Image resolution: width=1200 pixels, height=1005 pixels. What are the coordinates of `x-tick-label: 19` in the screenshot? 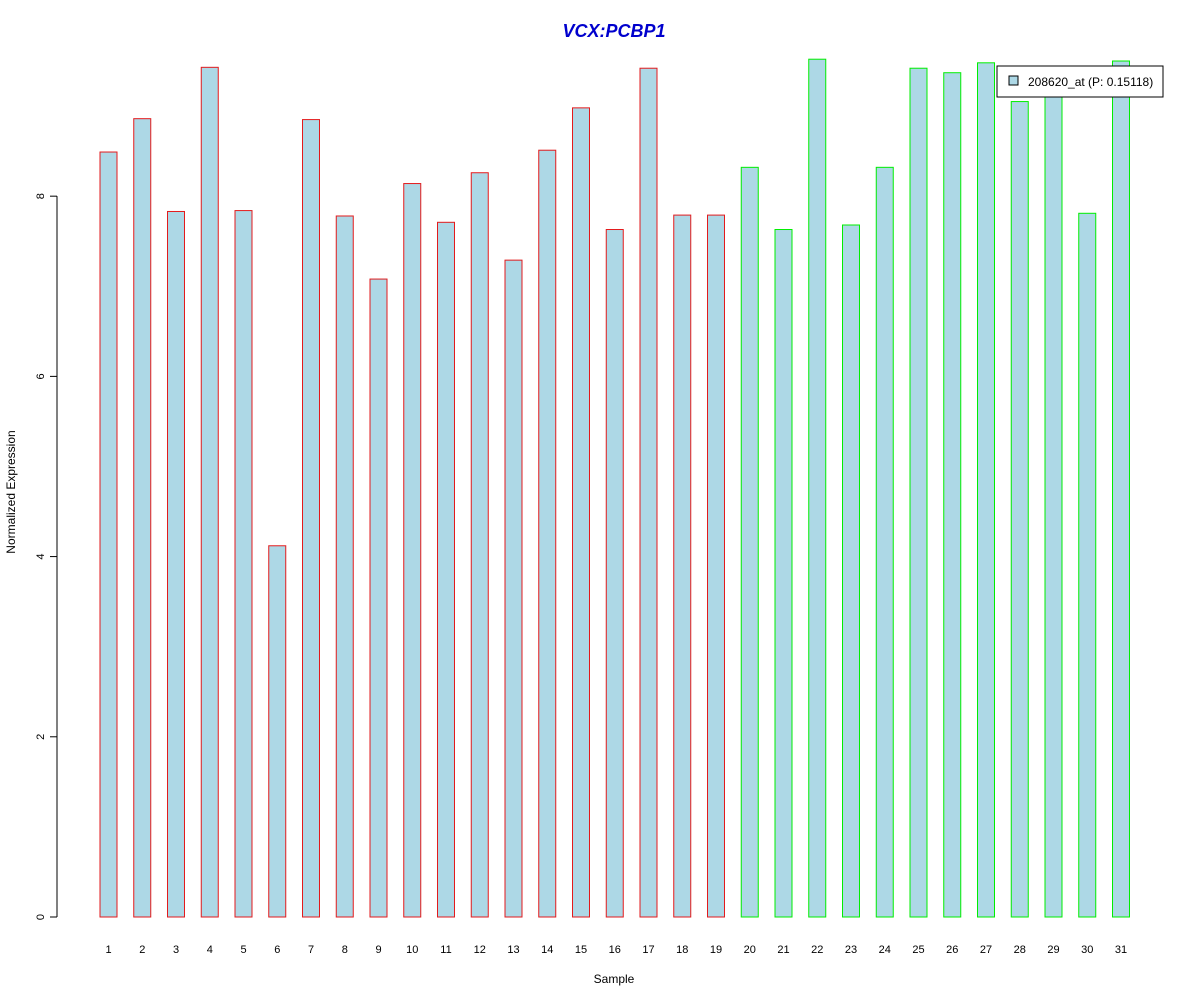 It's located at (716, 950).